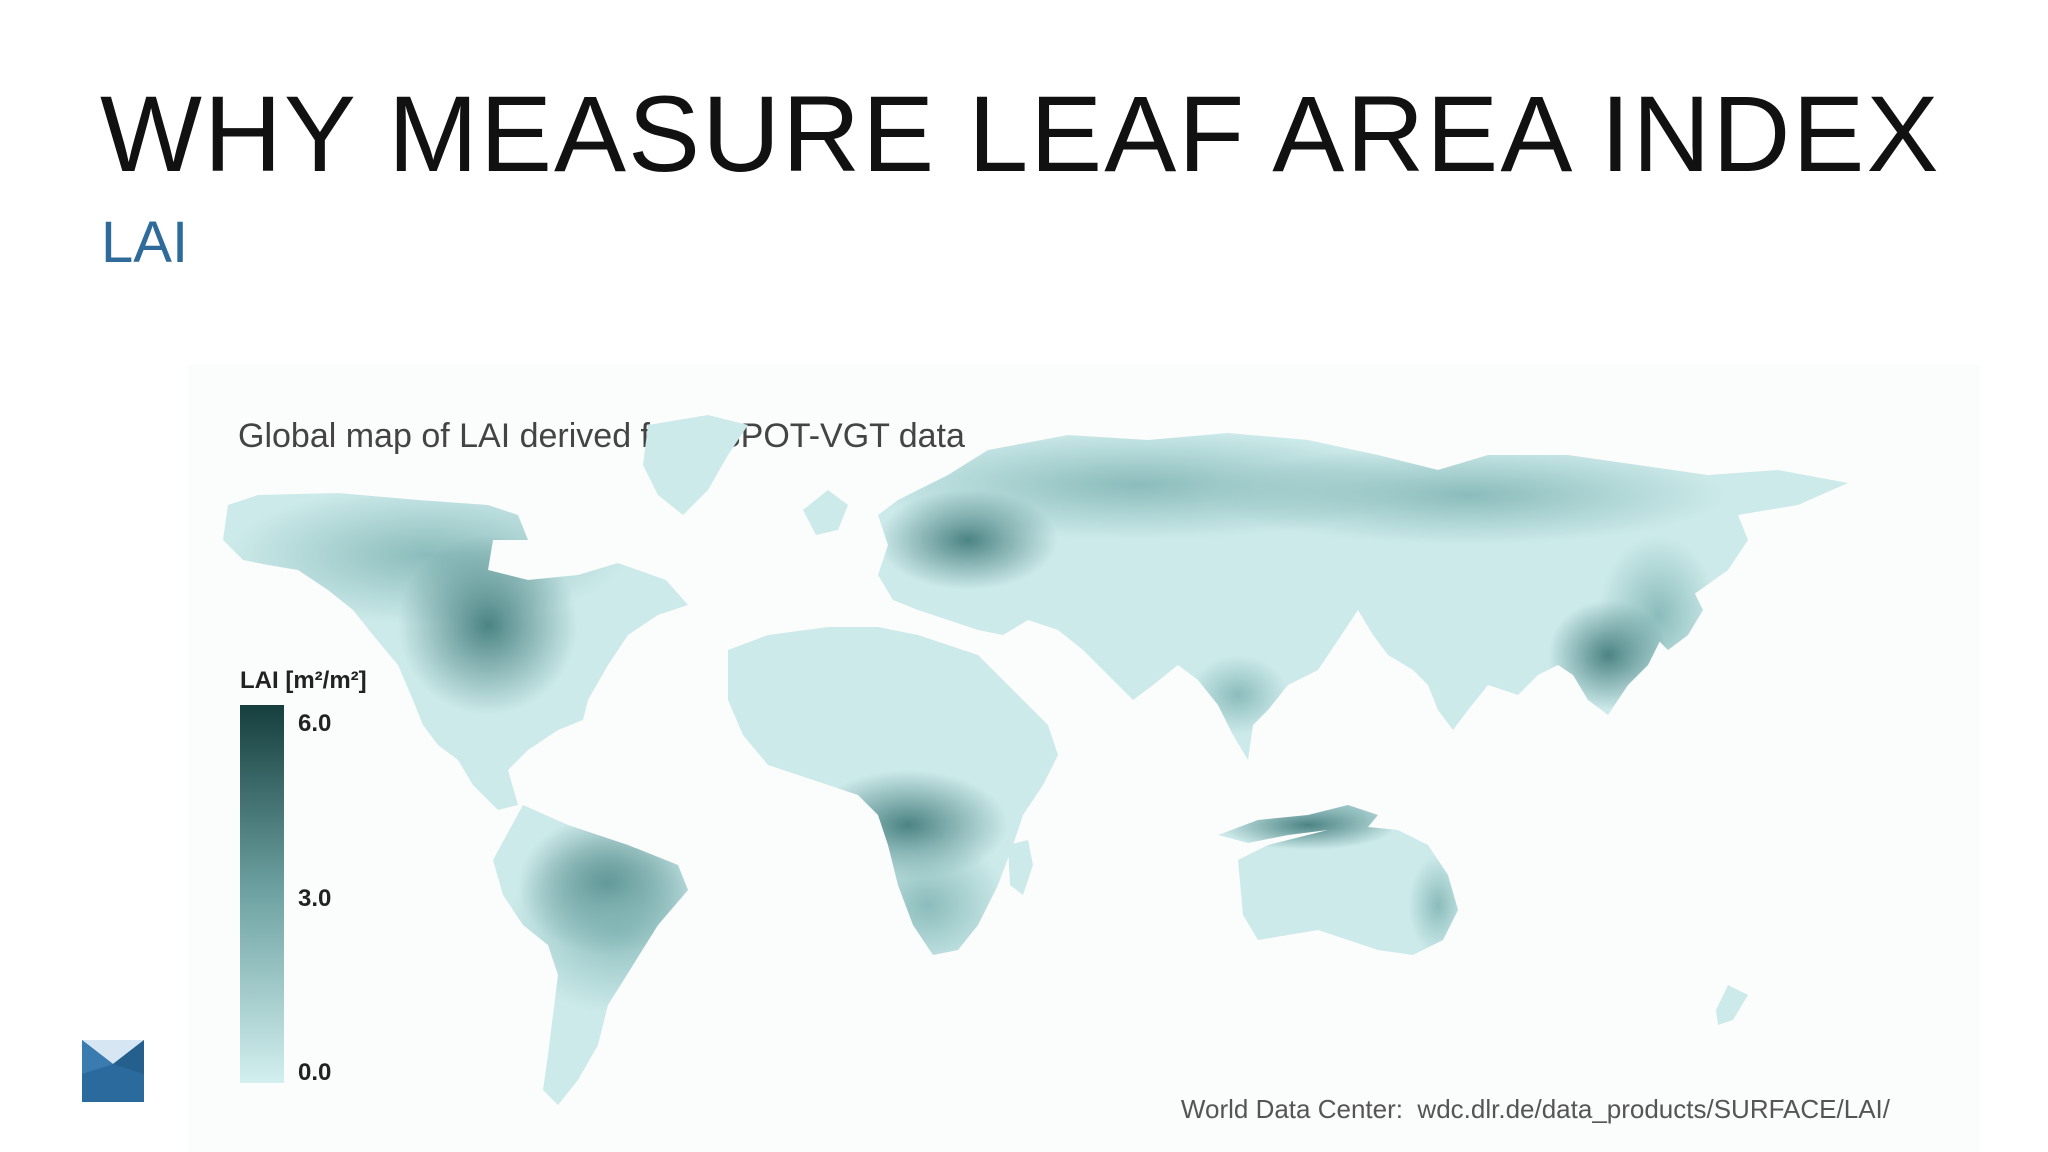 This screenshot has width=2048, height=1152. What do you see at coordinates (145, 242) in the screenshot?
I see `slide-subtitle: LAI` at bounding box center [145, 242].